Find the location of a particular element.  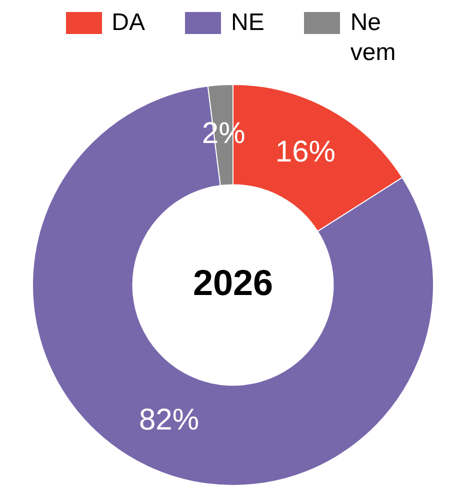

legend-label: NE is located at coordinates (247, 23).